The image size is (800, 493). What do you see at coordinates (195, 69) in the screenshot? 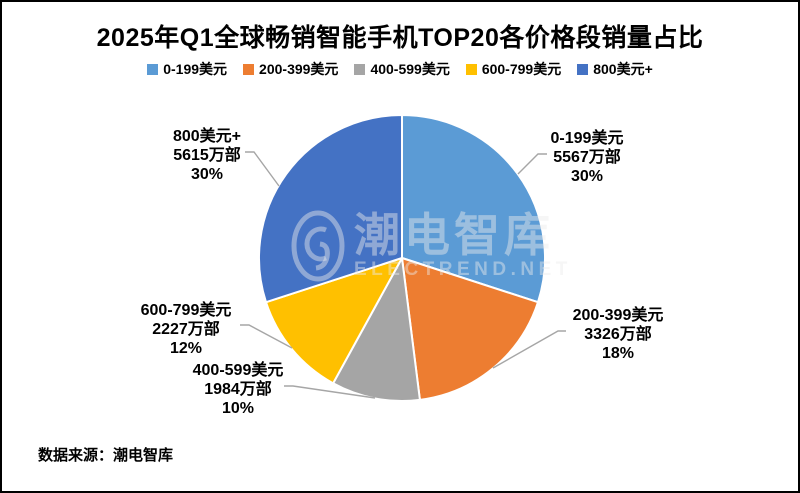
I see `legend-label: 0-199美元` at bounding box center [195, 69].